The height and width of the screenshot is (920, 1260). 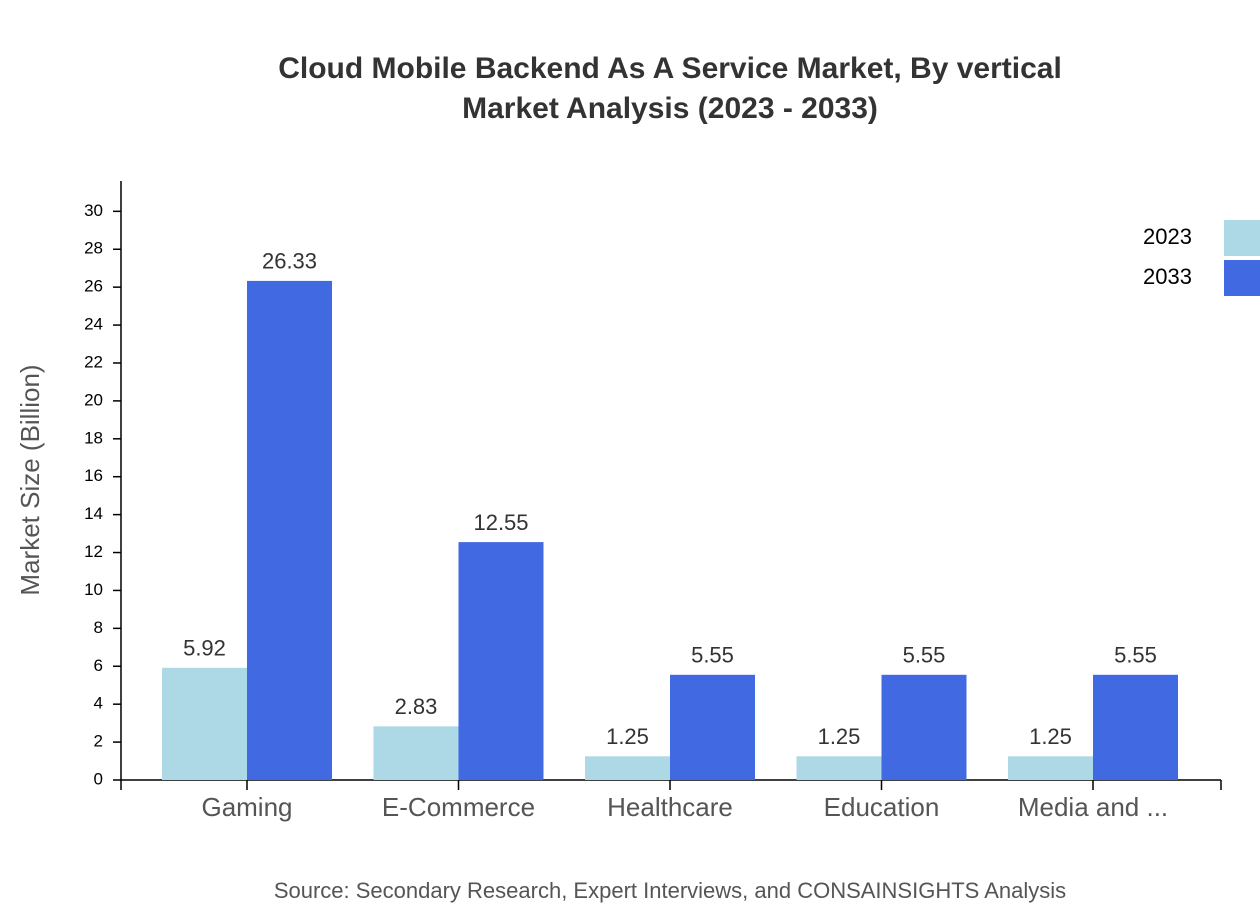 I want to click on value-label: 26.33, so click(x=289, y=261).